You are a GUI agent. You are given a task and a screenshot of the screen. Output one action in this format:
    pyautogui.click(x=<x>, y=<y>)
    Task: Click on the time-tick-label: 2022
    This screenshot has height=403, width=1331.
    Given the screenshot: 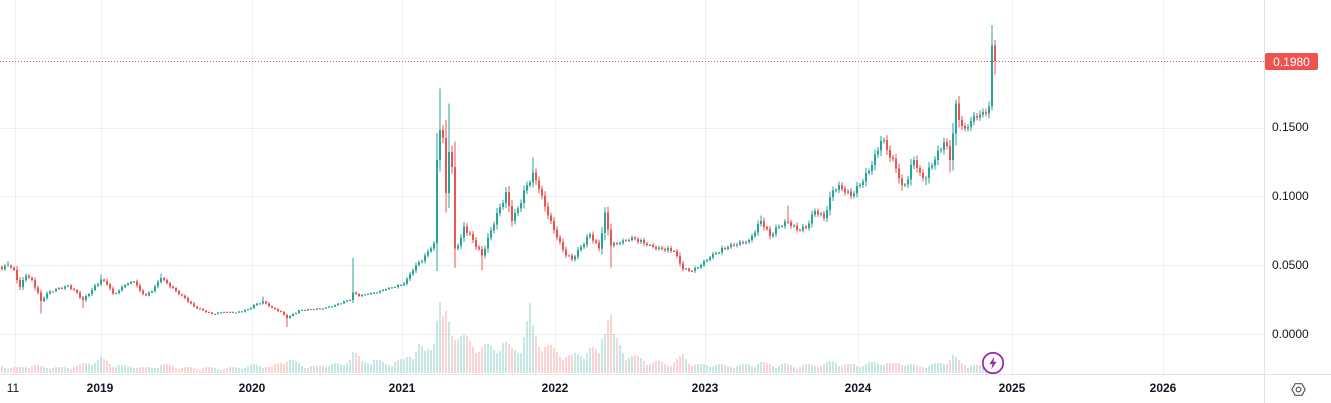 What is the action you would take?
    pyautogui.click(x=555, y=388)
    